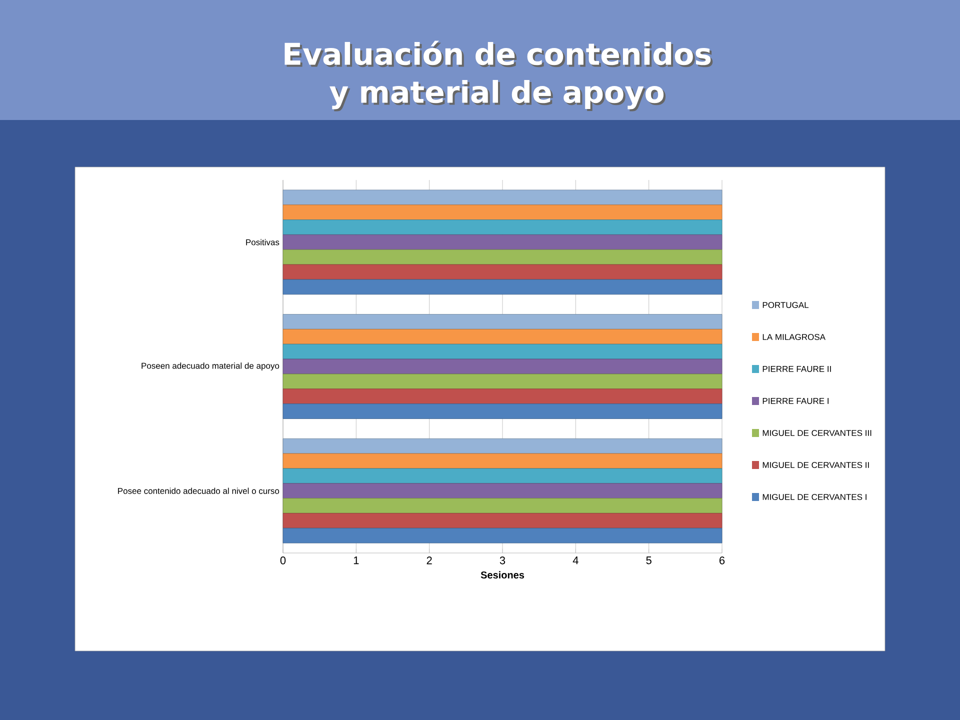 This screenshot has width=960, height=720. I want to click on legend-label: MIGUEL DE CERVANTES I, so click(814, 497).